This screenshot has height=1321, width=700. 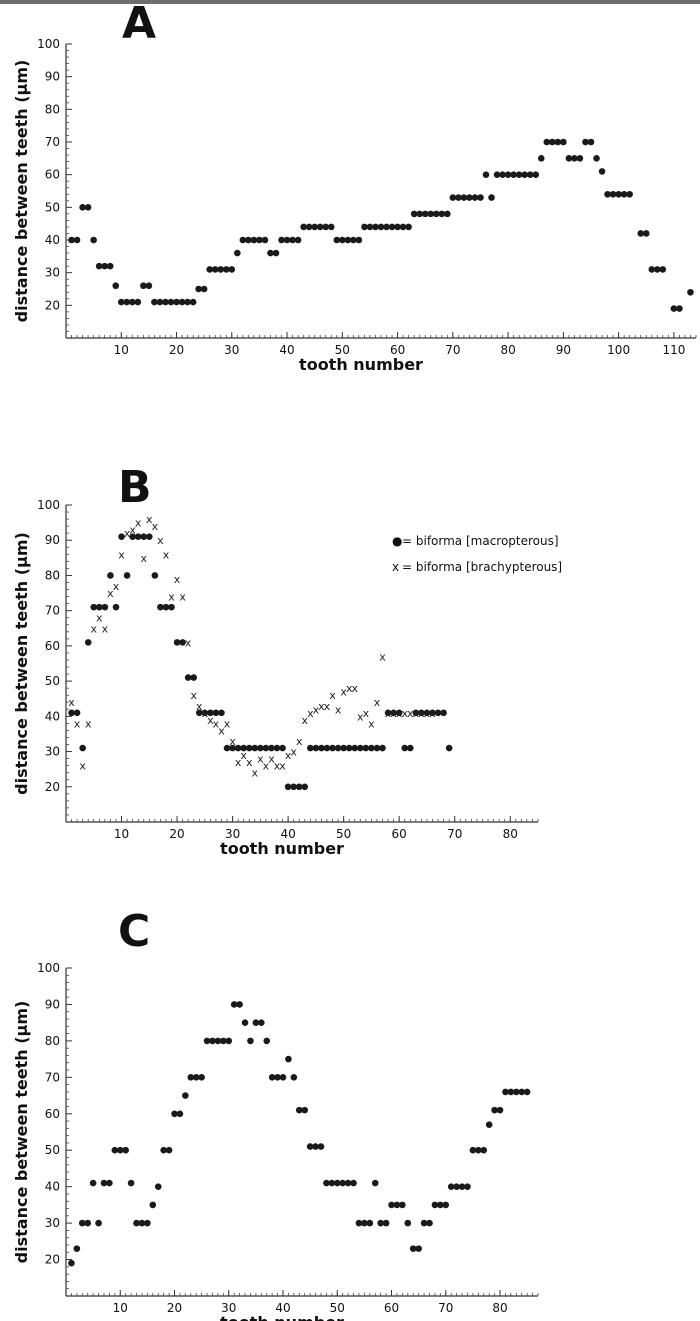 What do you see at coordinates (286, 350) in the screenshot?
I see `x-tick-label: 40` at bounding box center [286, 350].